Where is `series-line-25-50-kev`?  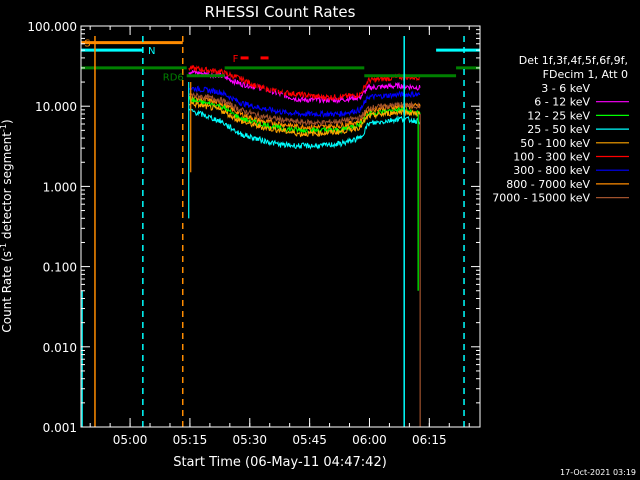
series-line-25-50-kev is located at coordinates (304, 128).